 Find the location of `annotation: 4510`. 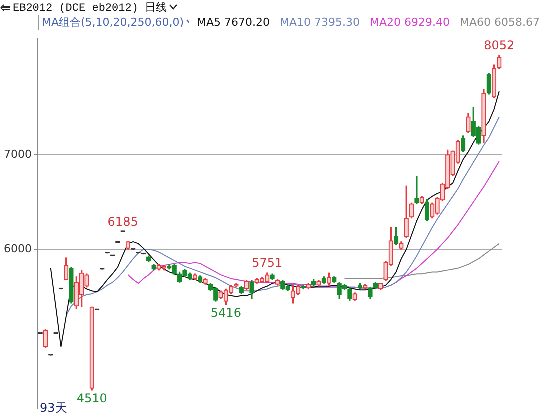

annotation: 4510 is located at coordinates (92, 399).